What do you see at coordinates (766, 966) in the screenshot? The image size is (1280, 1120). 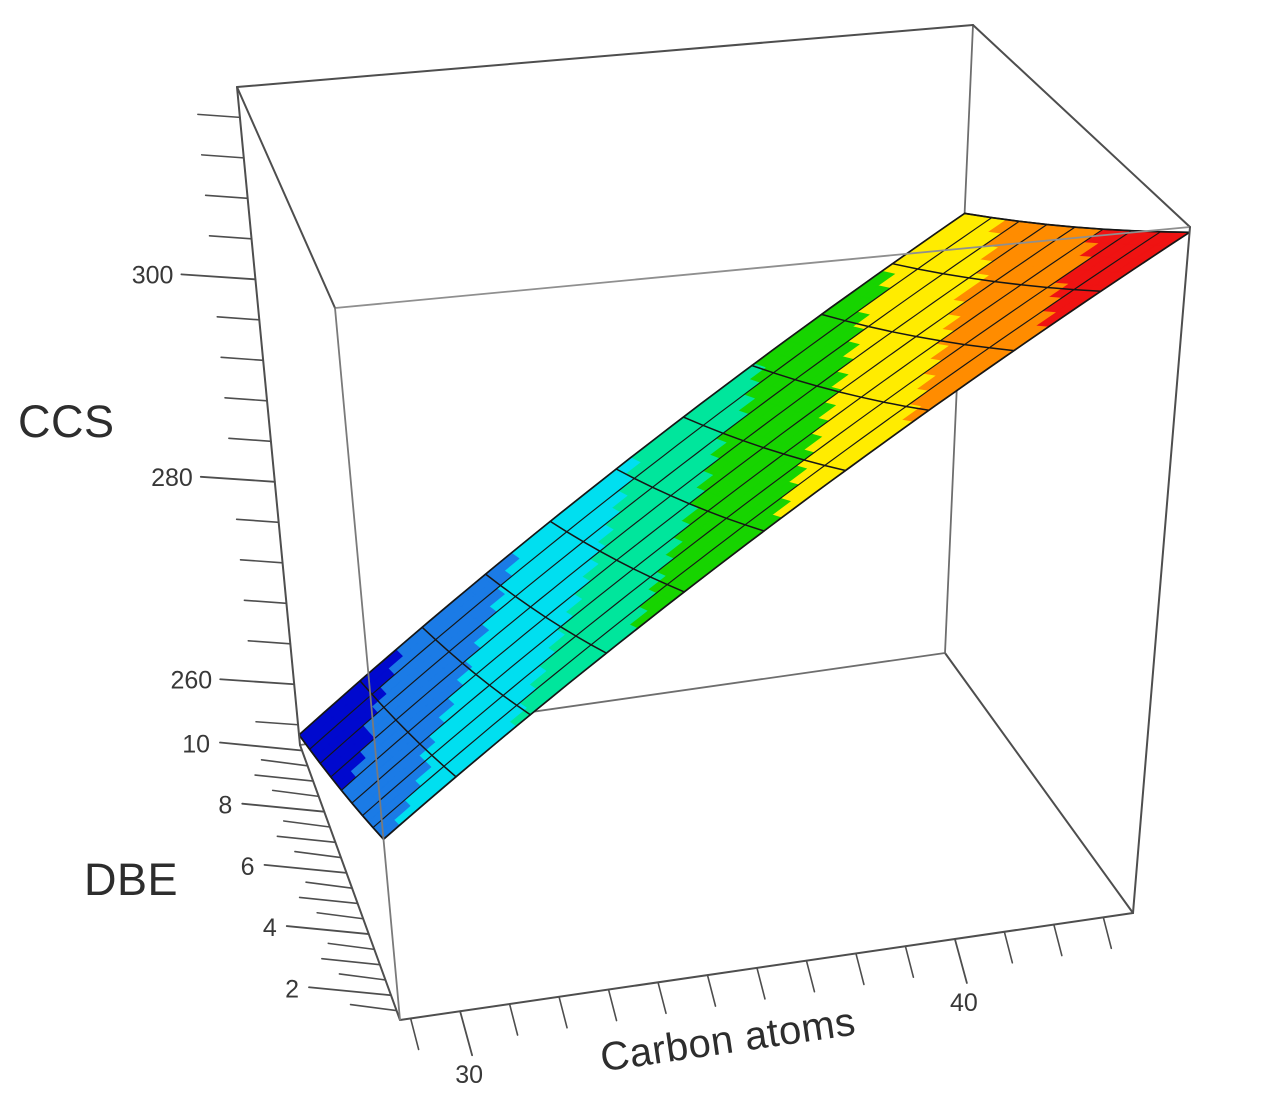 I see `carbon-axis-edge` at bounding box center [766, 966].